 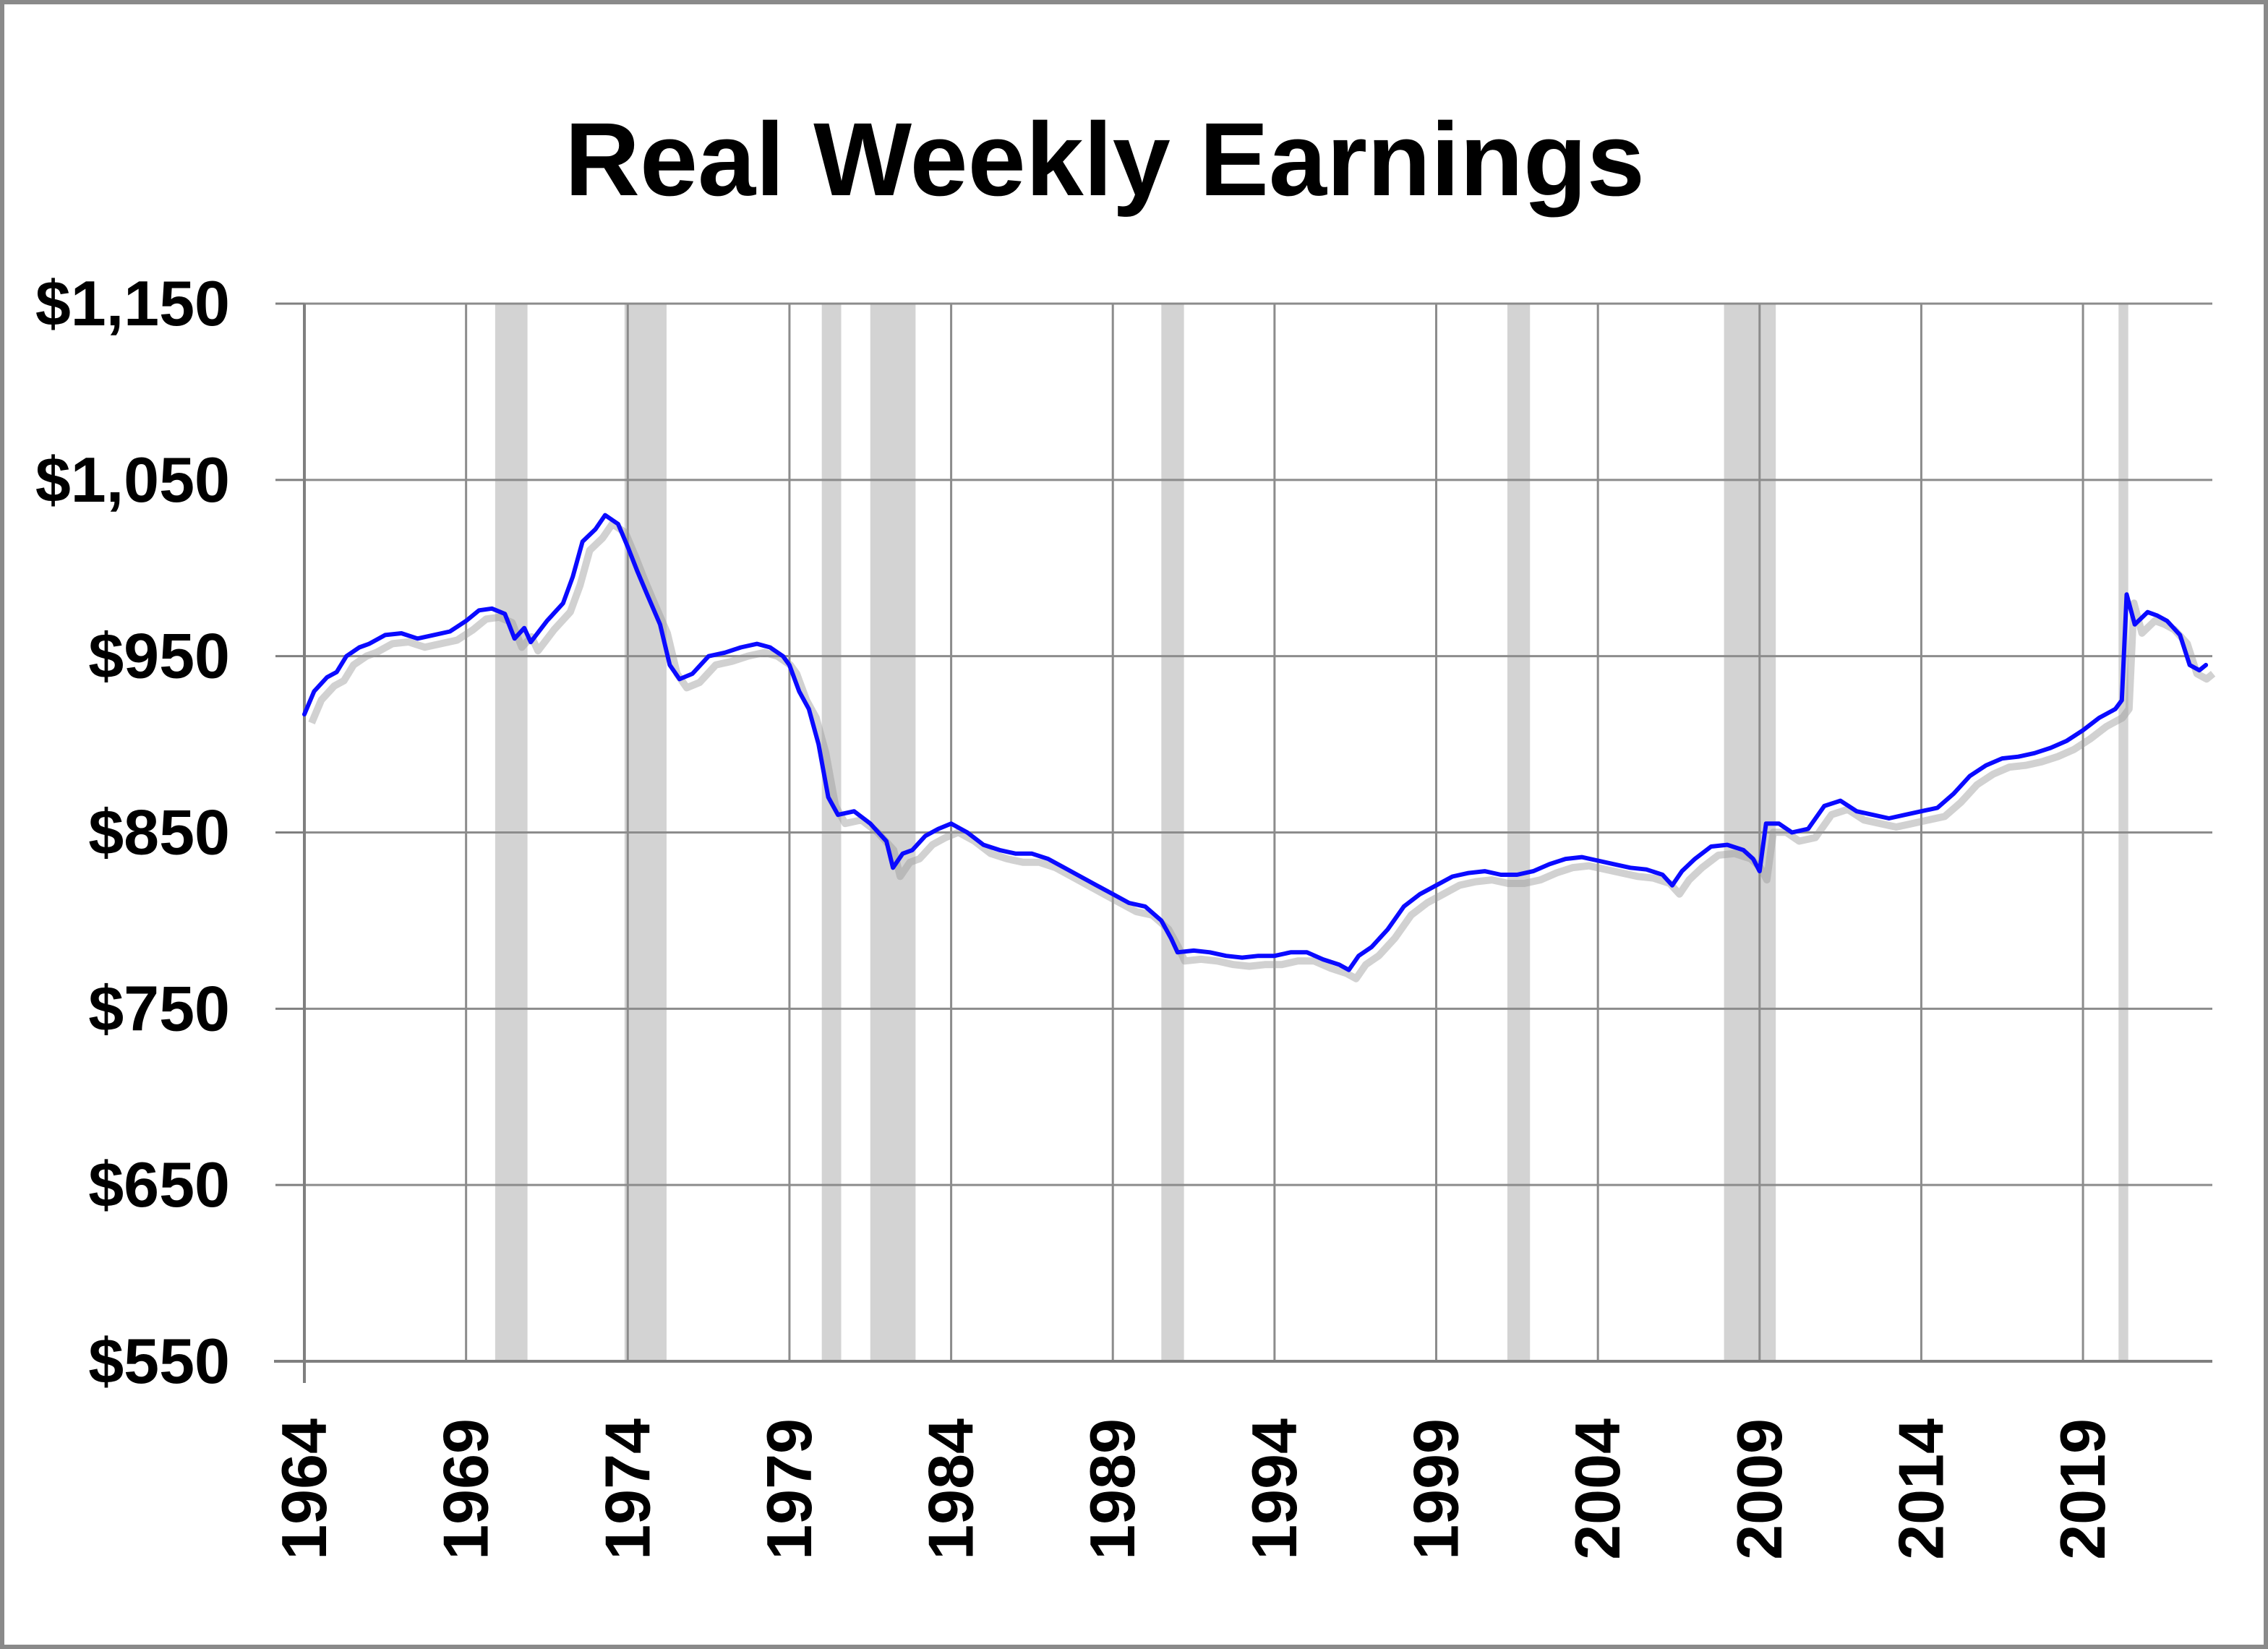 What do you see at coordinates (304, 1489) in the screenshot?
I see `x-tick-label-0: 1964` at bounding box center [304, 1489].